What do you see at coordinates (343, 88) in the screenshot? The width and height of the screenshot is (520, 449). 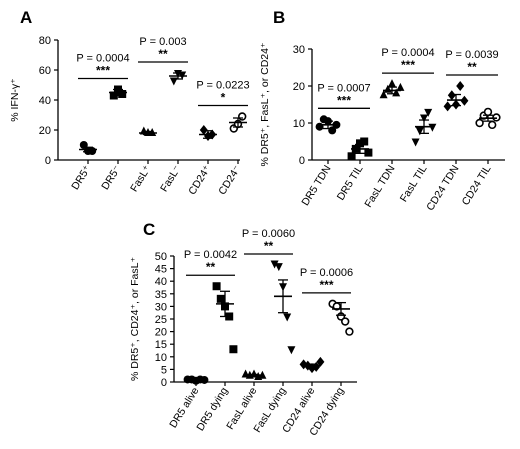 I see `p-value-label: P = 0.0007` at bounding box center [343, 88].